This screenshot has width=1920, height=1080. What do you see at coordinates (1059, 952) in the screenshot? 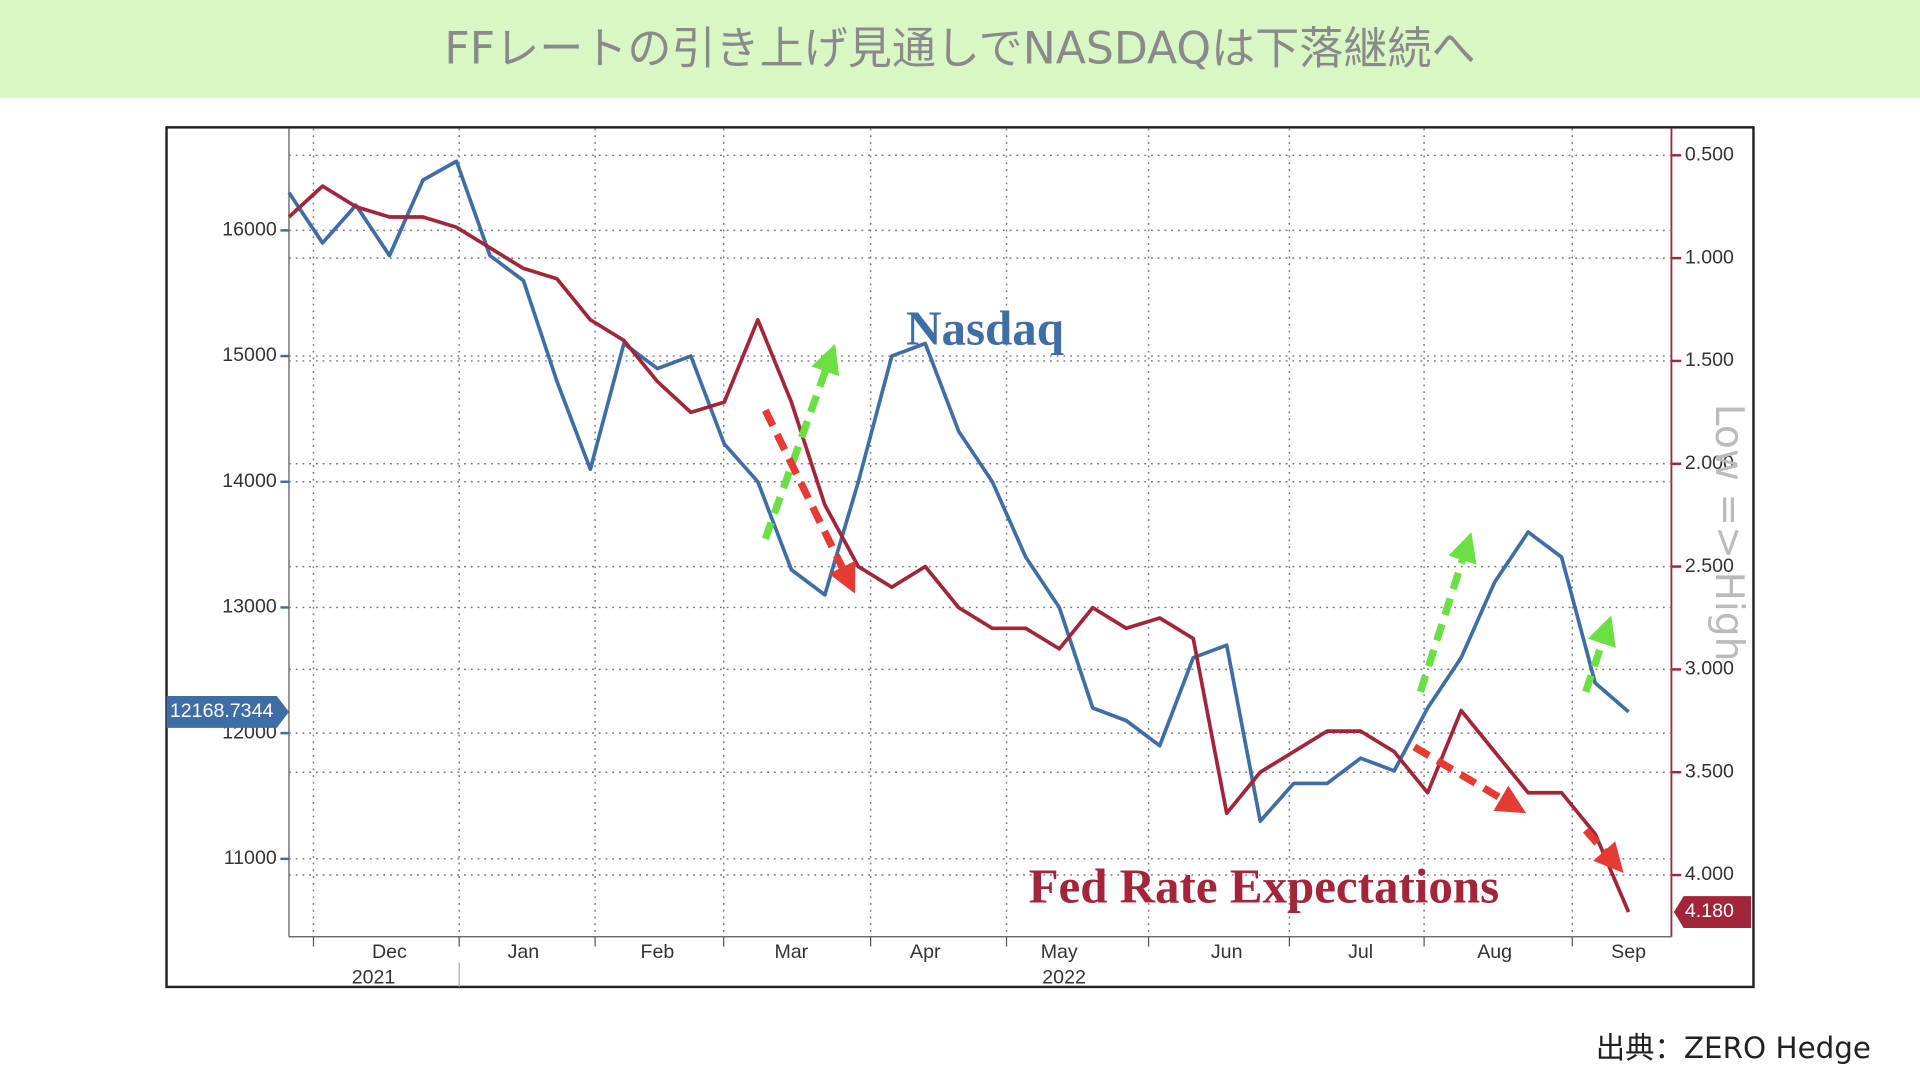
I see `x-tick-label: May` at bounding box center [1059, 952].